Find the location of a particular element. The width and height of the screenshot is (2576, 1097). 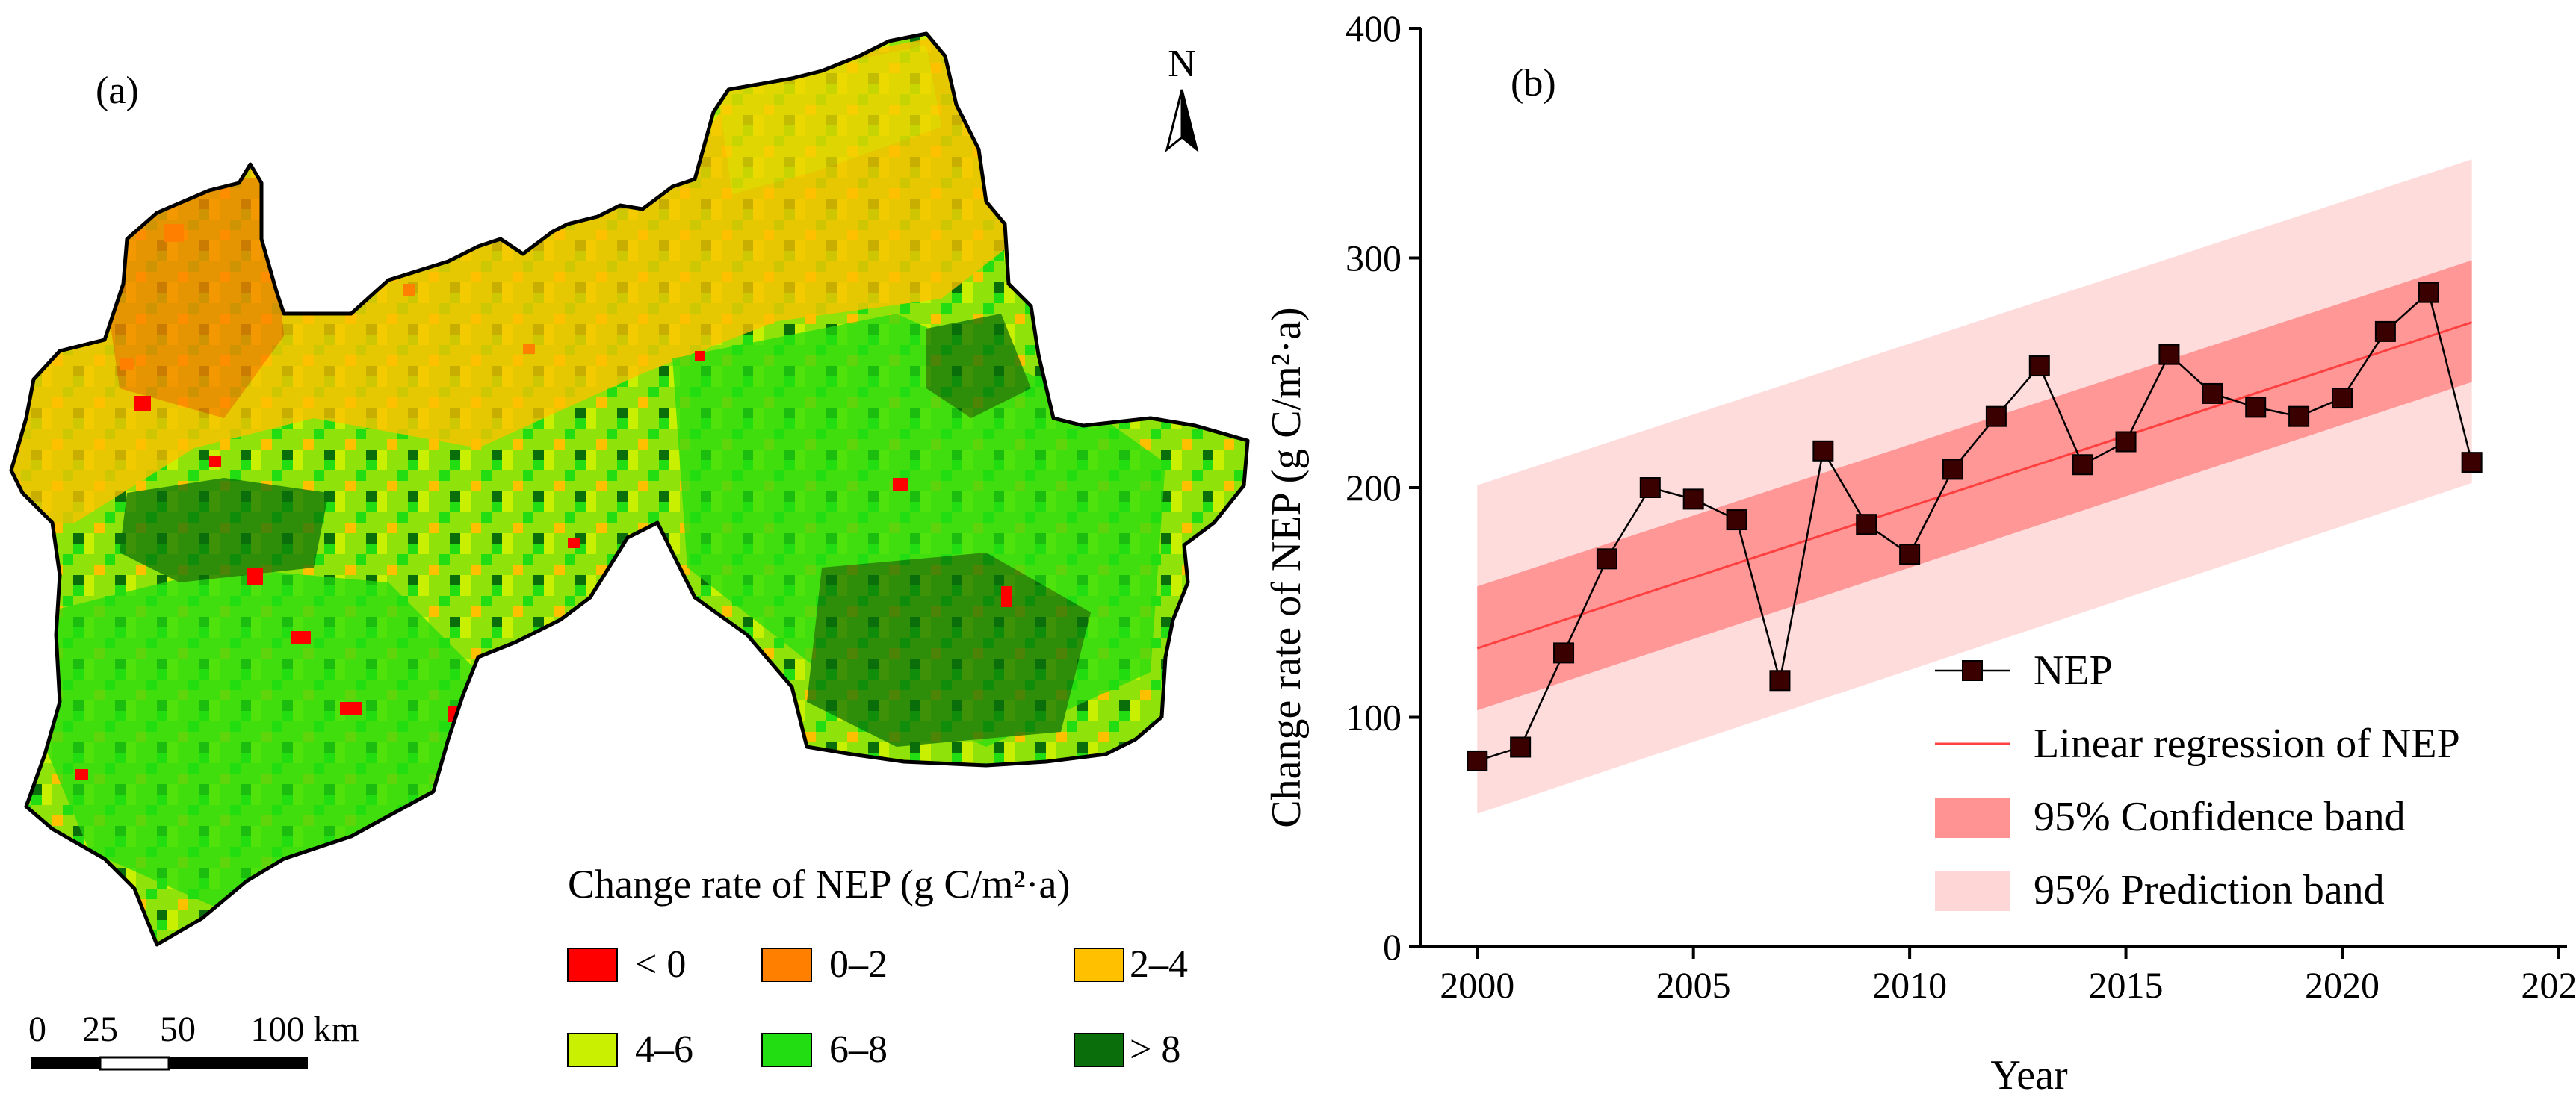

north-arrow: N is located at coordinates (1182, 97).